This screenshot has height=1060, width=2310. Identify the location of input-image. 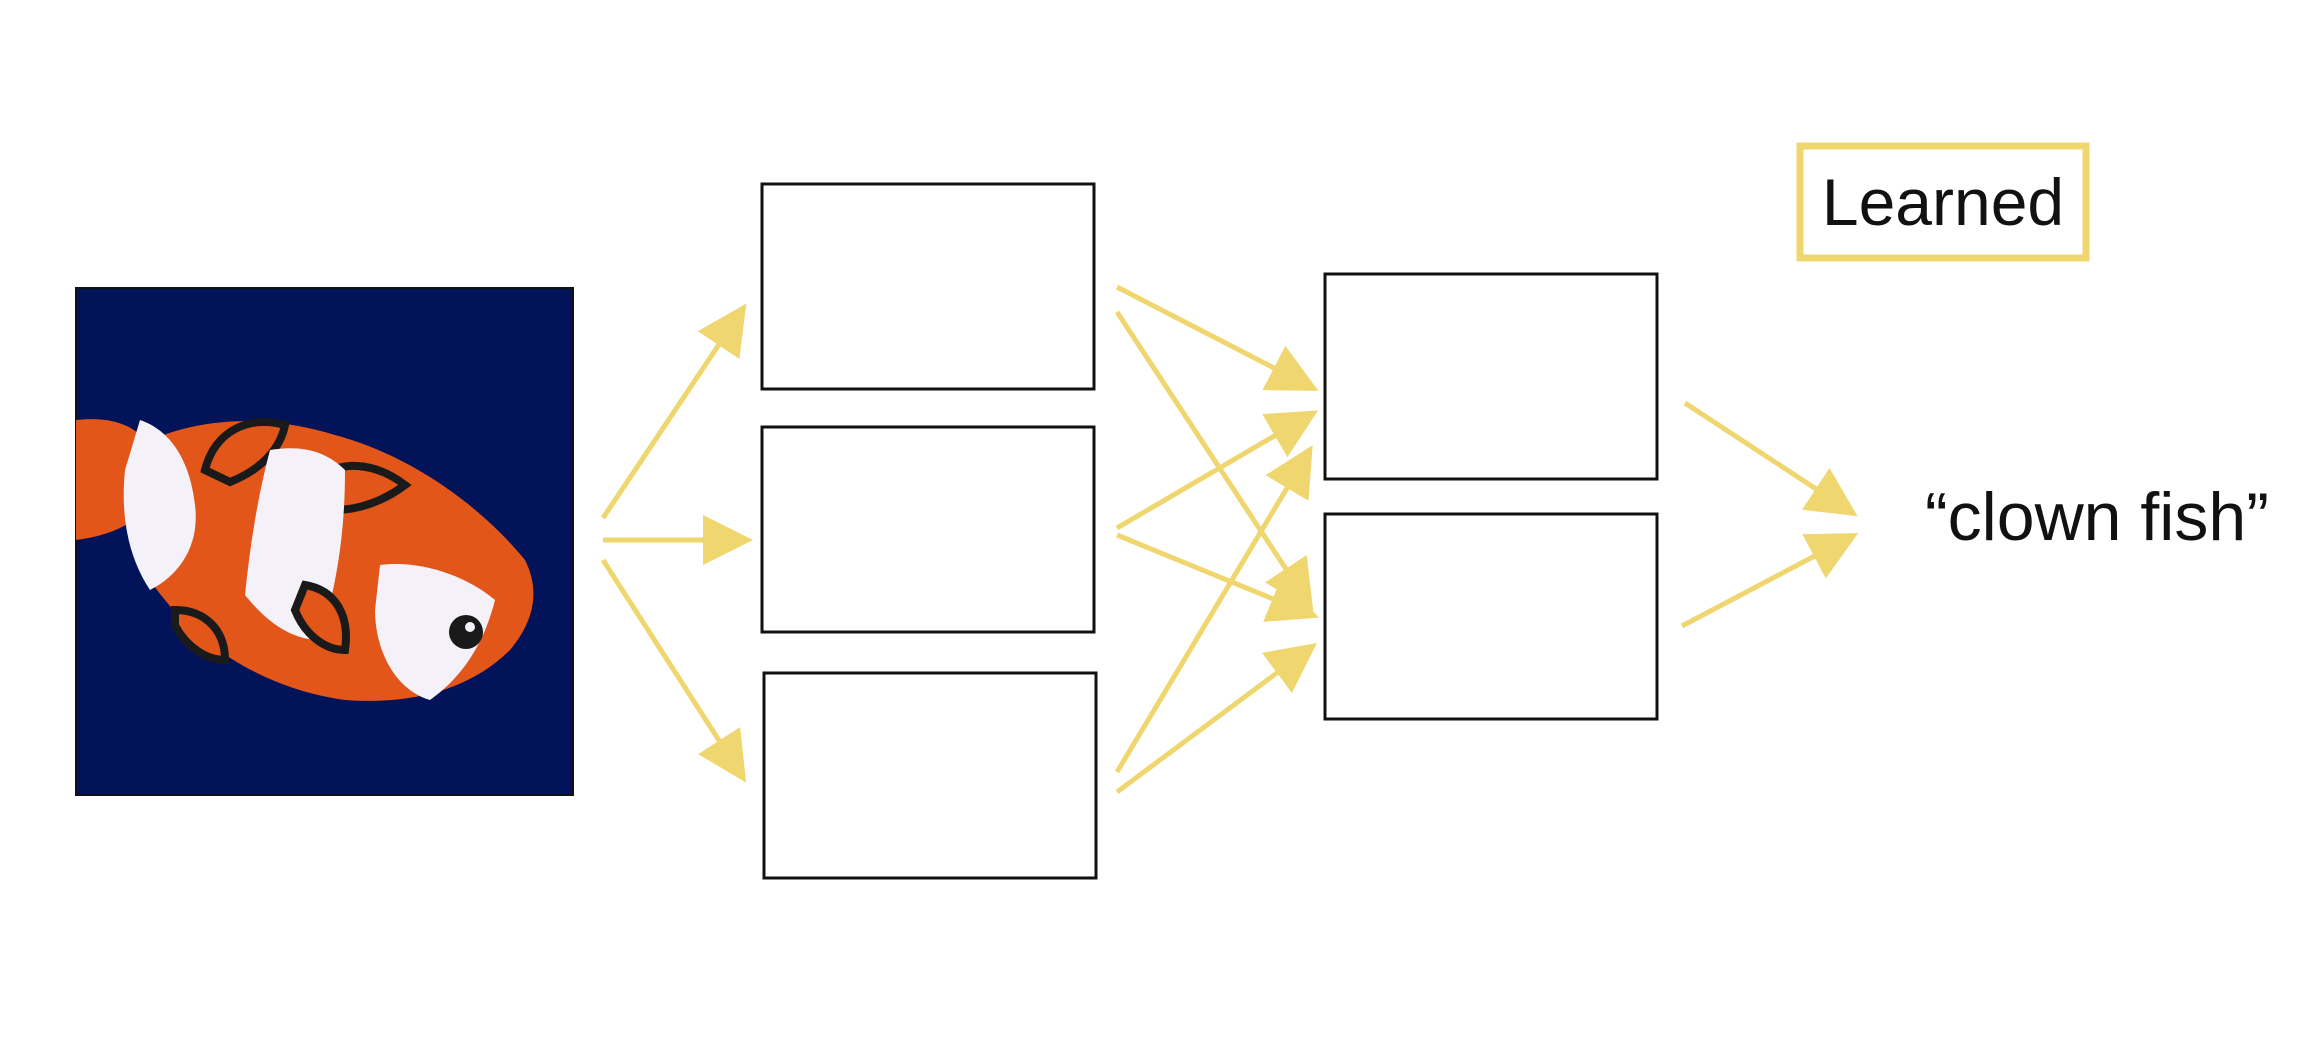
(324, 541).